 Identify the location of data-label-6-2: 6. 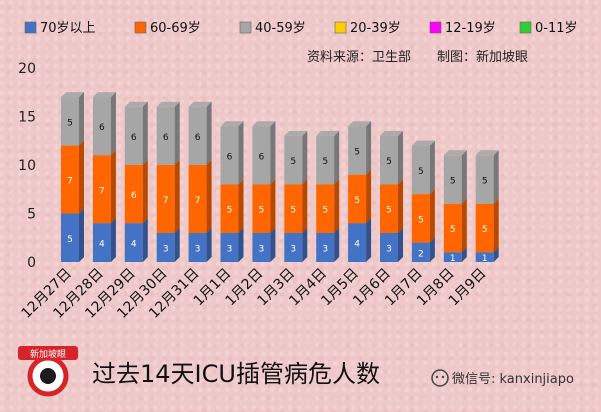
(262, 157).